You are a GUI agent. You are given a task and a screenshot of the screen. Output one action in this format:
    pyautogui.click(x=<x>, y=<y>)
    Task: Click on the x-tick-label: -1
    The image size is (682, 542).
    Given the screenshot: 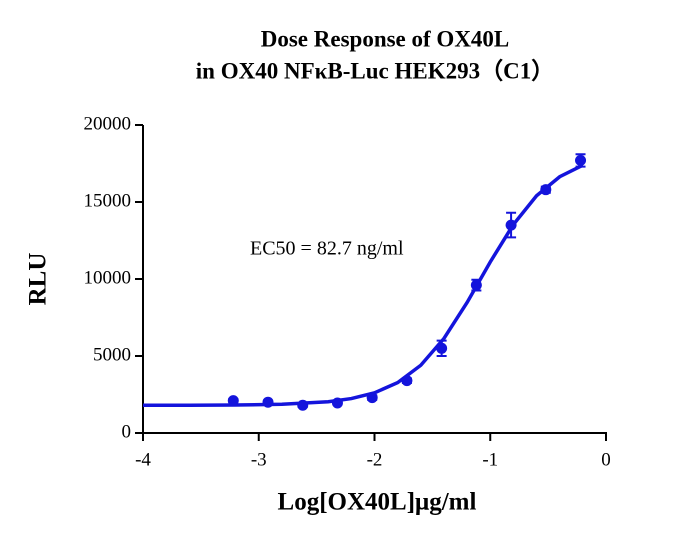 What is the action you would take?
    pyautogui.click(x=490, y=459)
    